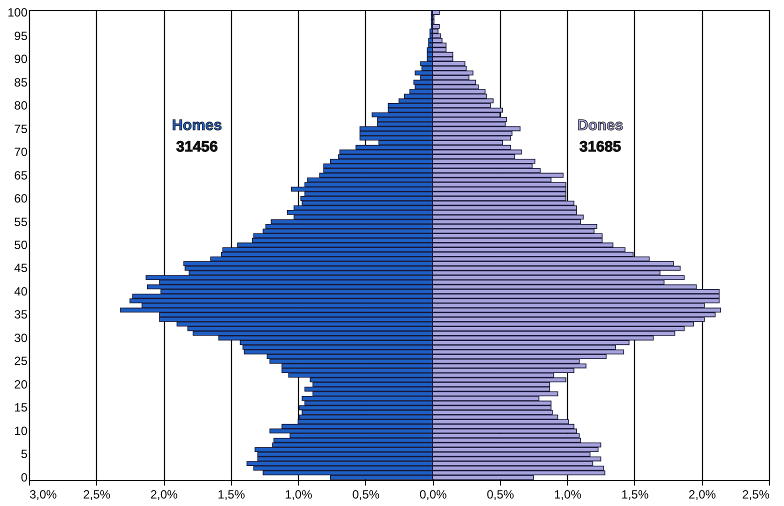 The image size is (784, 506). What do you see at coordinates (21, 268) in the screenshot?
I see `y-tick-label: 45` at bounding box center [21, 268].